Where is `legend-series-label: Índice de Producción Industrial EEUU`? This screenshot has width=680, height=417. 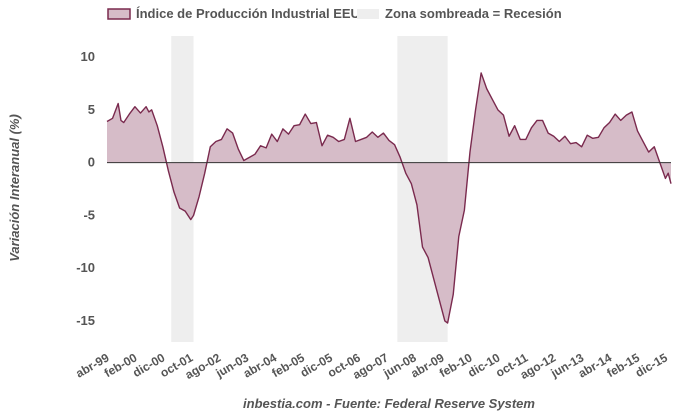
legend-series-label: Índice de Producción Industrial EEUU is located at coordinates (252, 13).